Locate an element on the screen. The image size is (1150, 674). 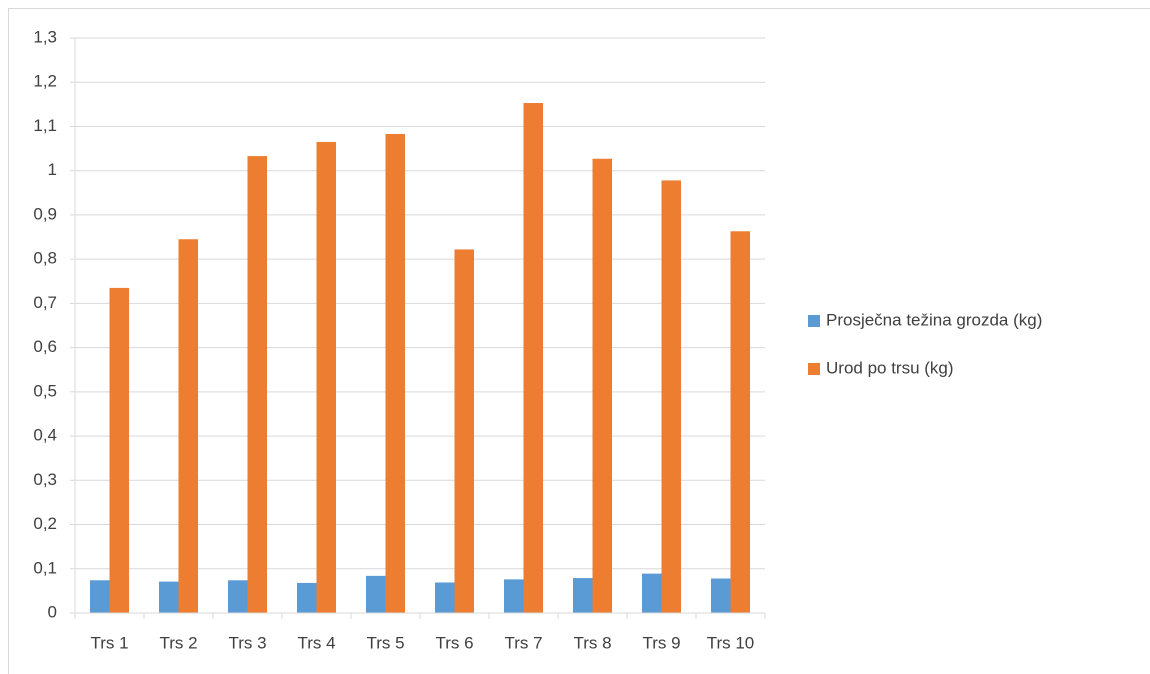
legend-label: Prosječna težina grozda (kg) is located at coordinates (934, 319).